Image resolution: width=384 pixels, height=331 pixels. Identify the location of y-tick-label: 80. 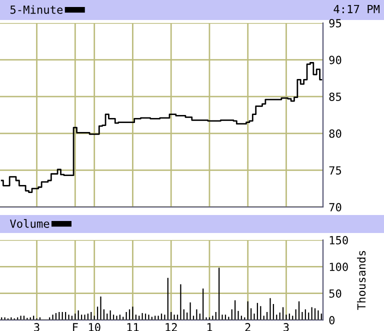
(335, 133).